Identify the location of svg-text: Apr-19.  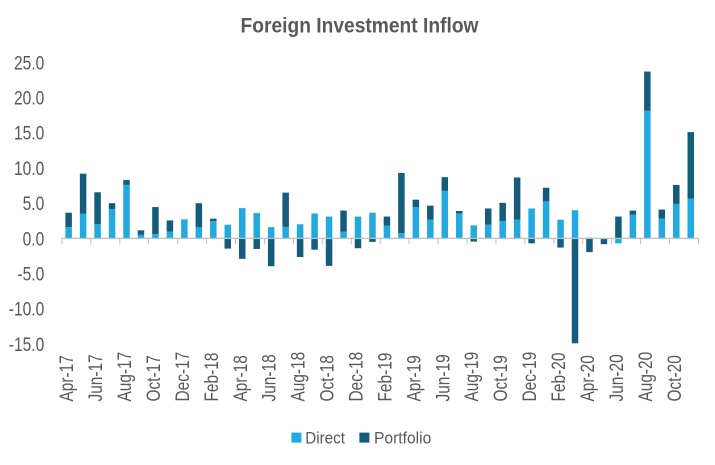
(414, 378).